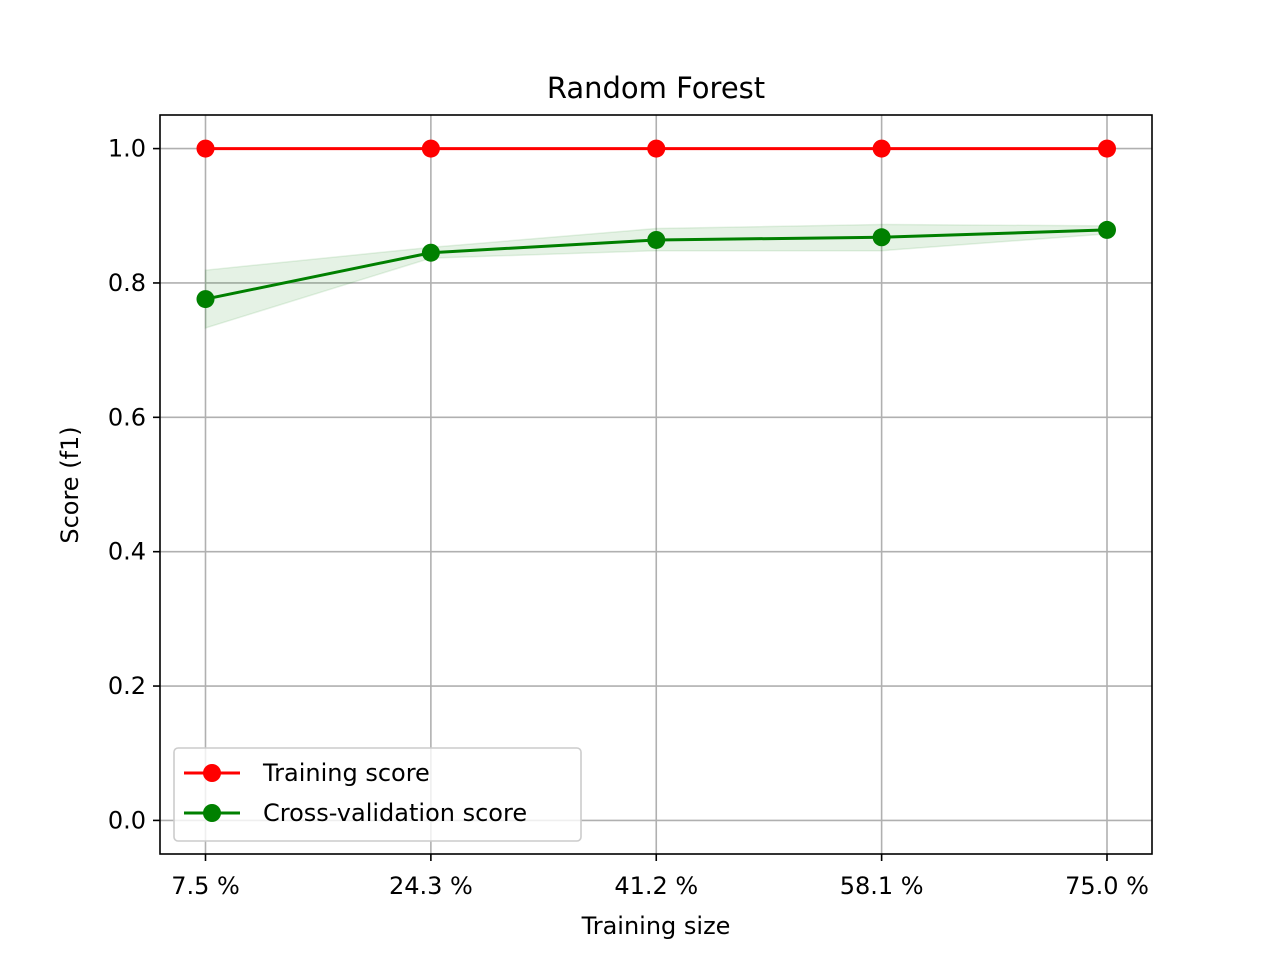 The image size is (1280, 960). Describe the element at coordinates (882, 886) in the screenshot. I see `x-tick-label: 58.1 %` at that location.